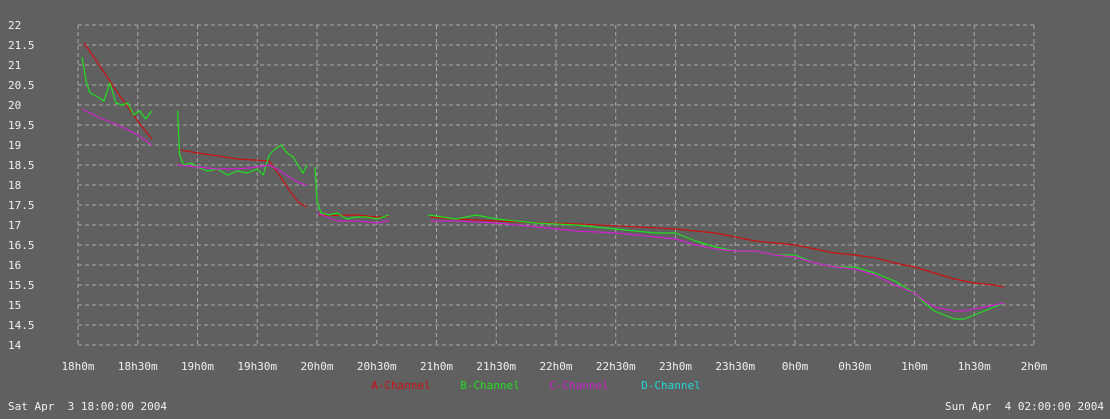 Image resolution: width=1110 pixels, height=419 pixels. What do you see at coordinates (197, 366) in the screenshot?
I see `x-tick-label: 19h0m` at bounding box center [197, 366].